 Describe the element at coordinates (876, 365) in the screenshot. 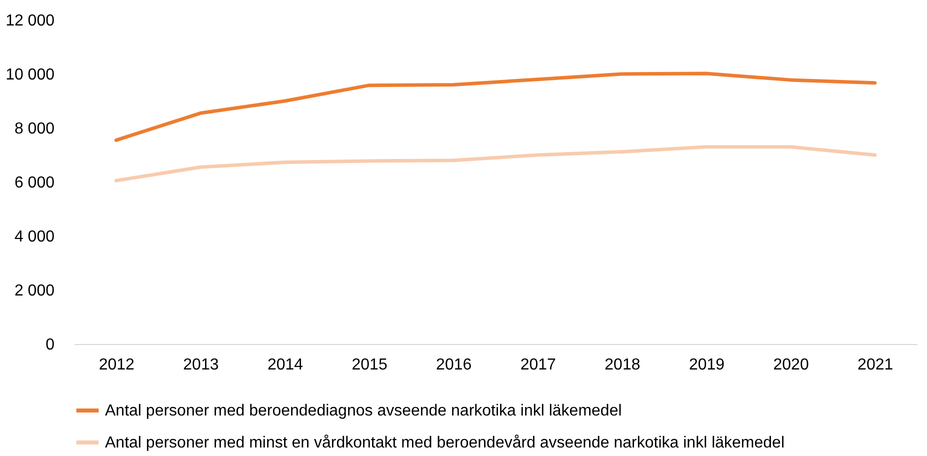

I see `x-tick-label: 2021` at that location.